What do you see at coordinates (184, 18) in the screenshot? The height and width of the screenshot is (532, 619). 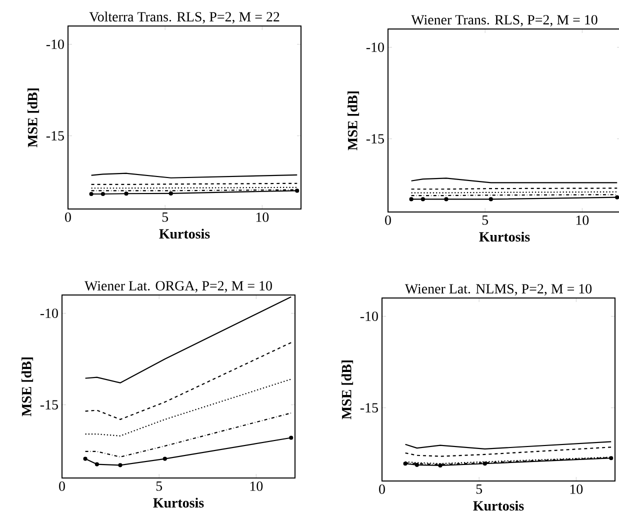 I see `chart-title: Volterra Trans. RLS, P=2, M = 22` at bounding box center [184, 18].